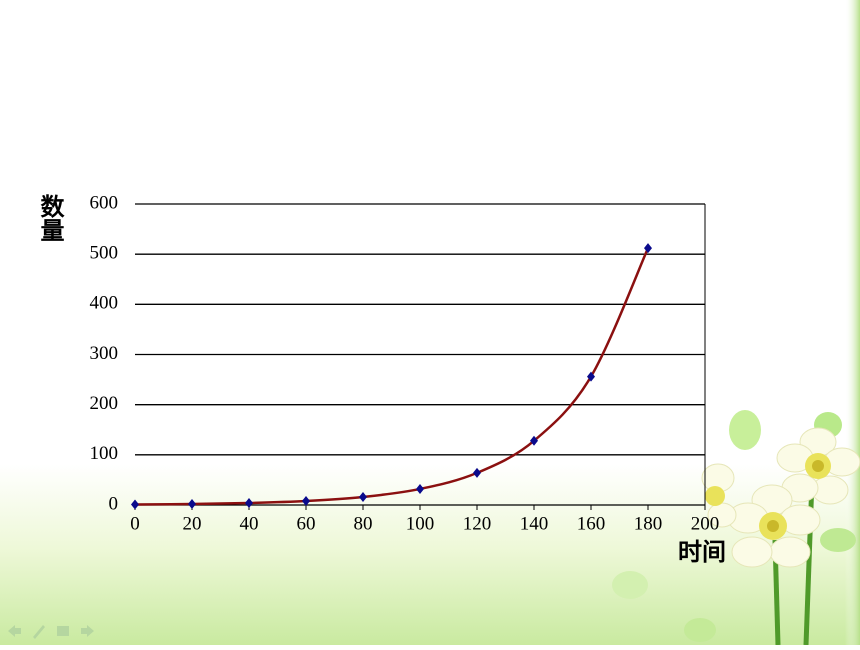 The height and width of the screenshot is (650, 860). Describe the element at coordinates (50, 218) in the screenshot. I see `y-axis-label-1: 数量` at that location.